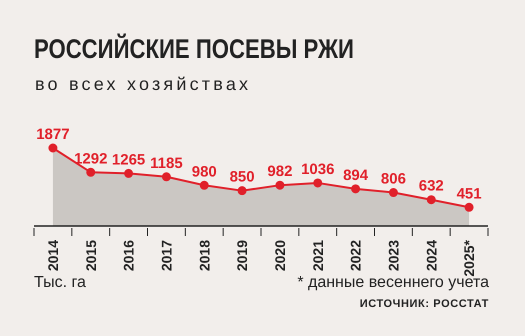  I want to click on x-tick-label: 2018, so click(204, 256).